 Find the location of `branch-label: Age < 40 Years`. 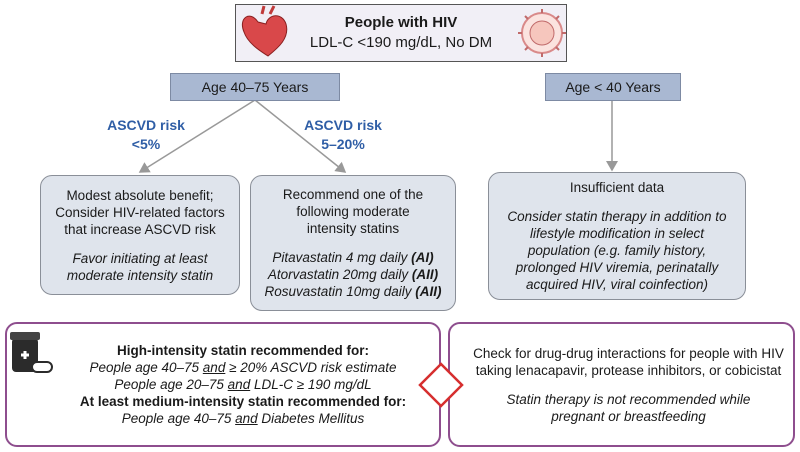

branch-label: Age < 40 Years is located at coordinates (613, 86).